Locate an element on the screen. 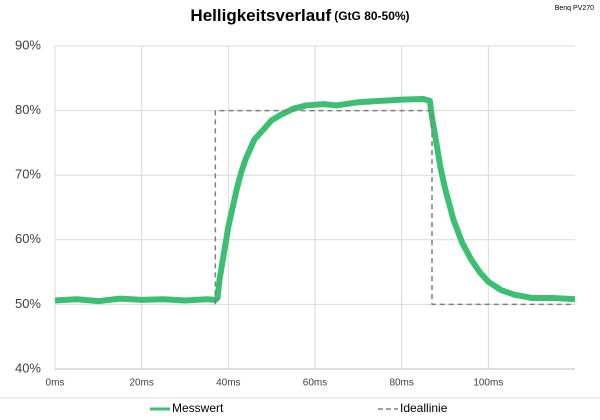 The width and height of the screenshot is (600, 420). y-tick-label: 70% is located at coordinates (28, 174).